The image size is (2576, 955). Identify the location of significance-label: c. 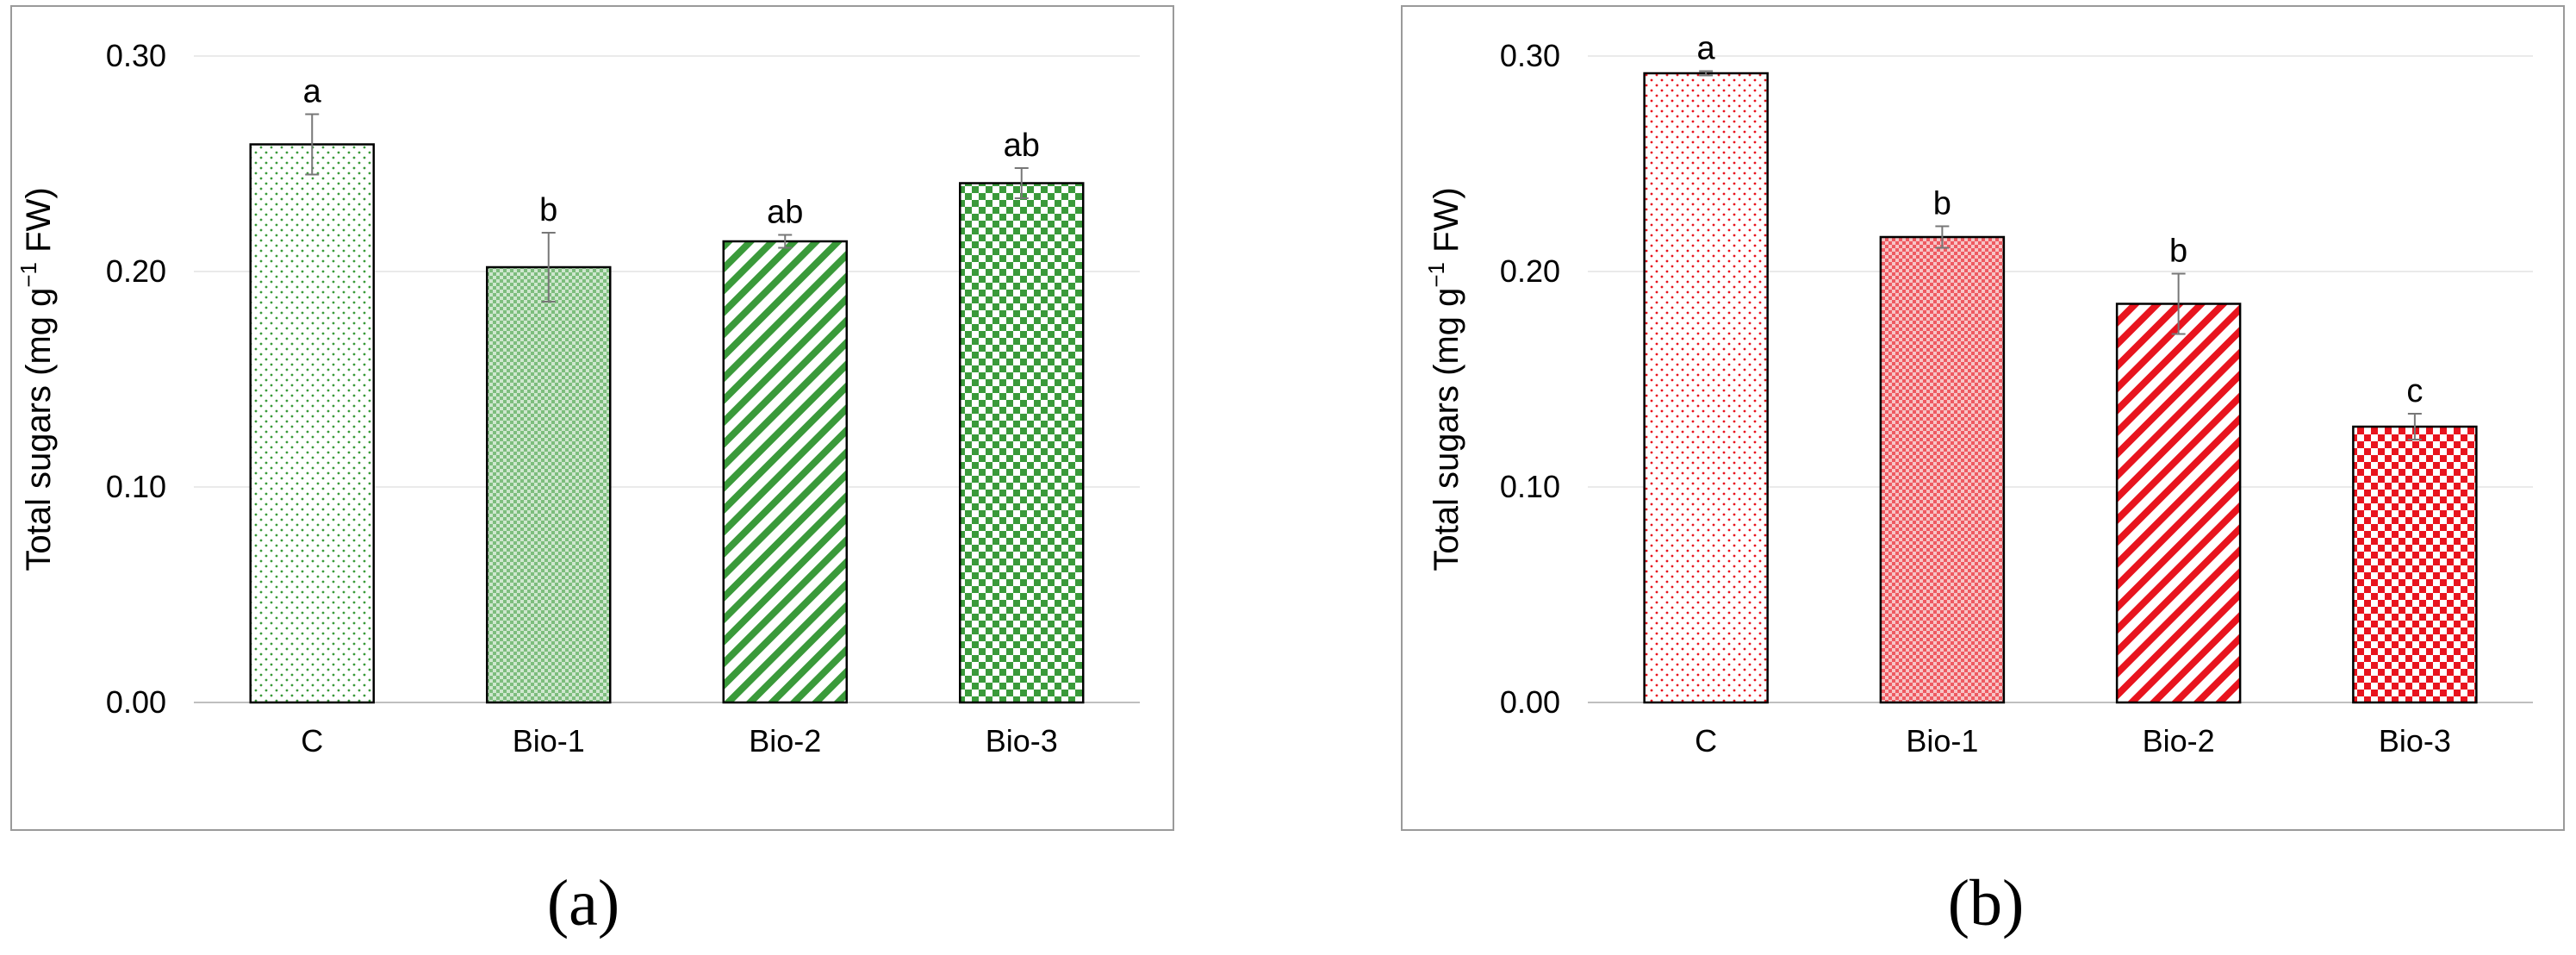
(2415, 391).